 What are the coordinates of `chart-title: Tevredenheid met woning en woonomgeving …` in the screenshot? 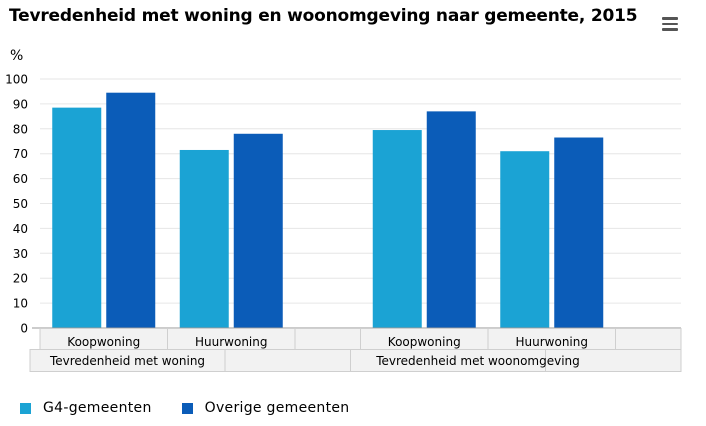 It's located at (323, 16).